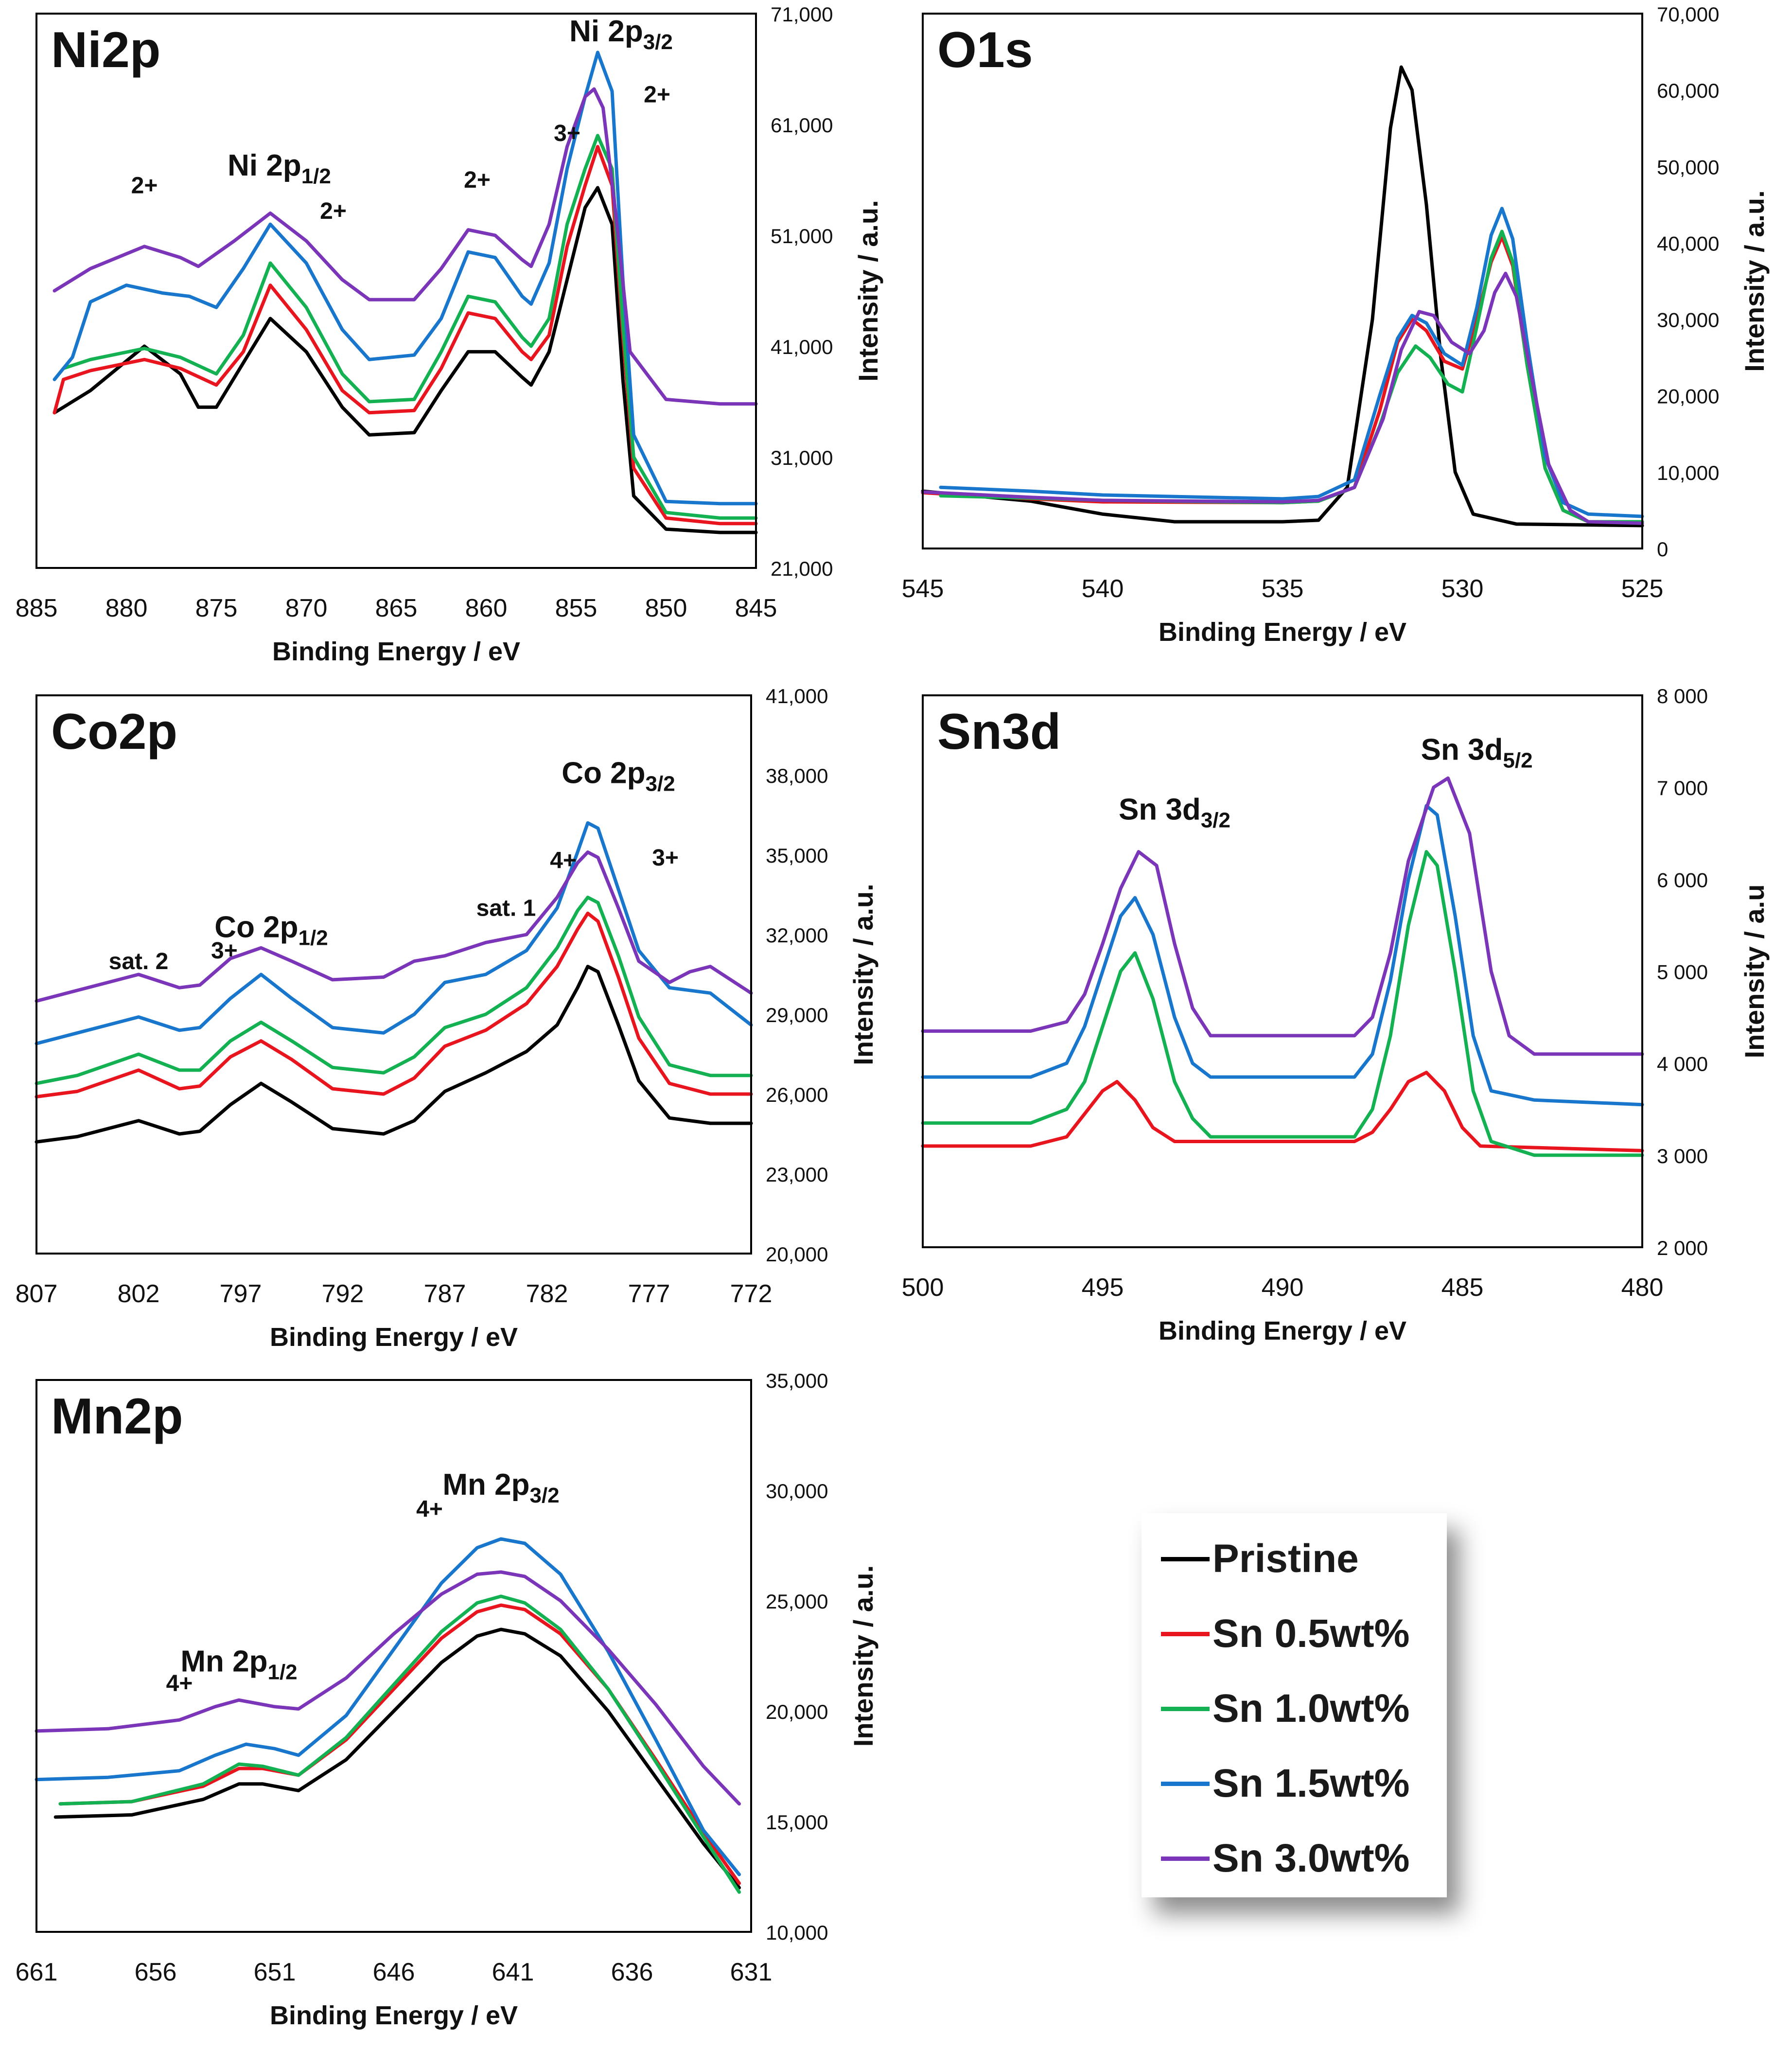 This screenshot has width=1792, height=2051. Describe the element at coordinates (797, 696) in the screenshot. I see `co2p-y-tick-label: 41,000` at that location.